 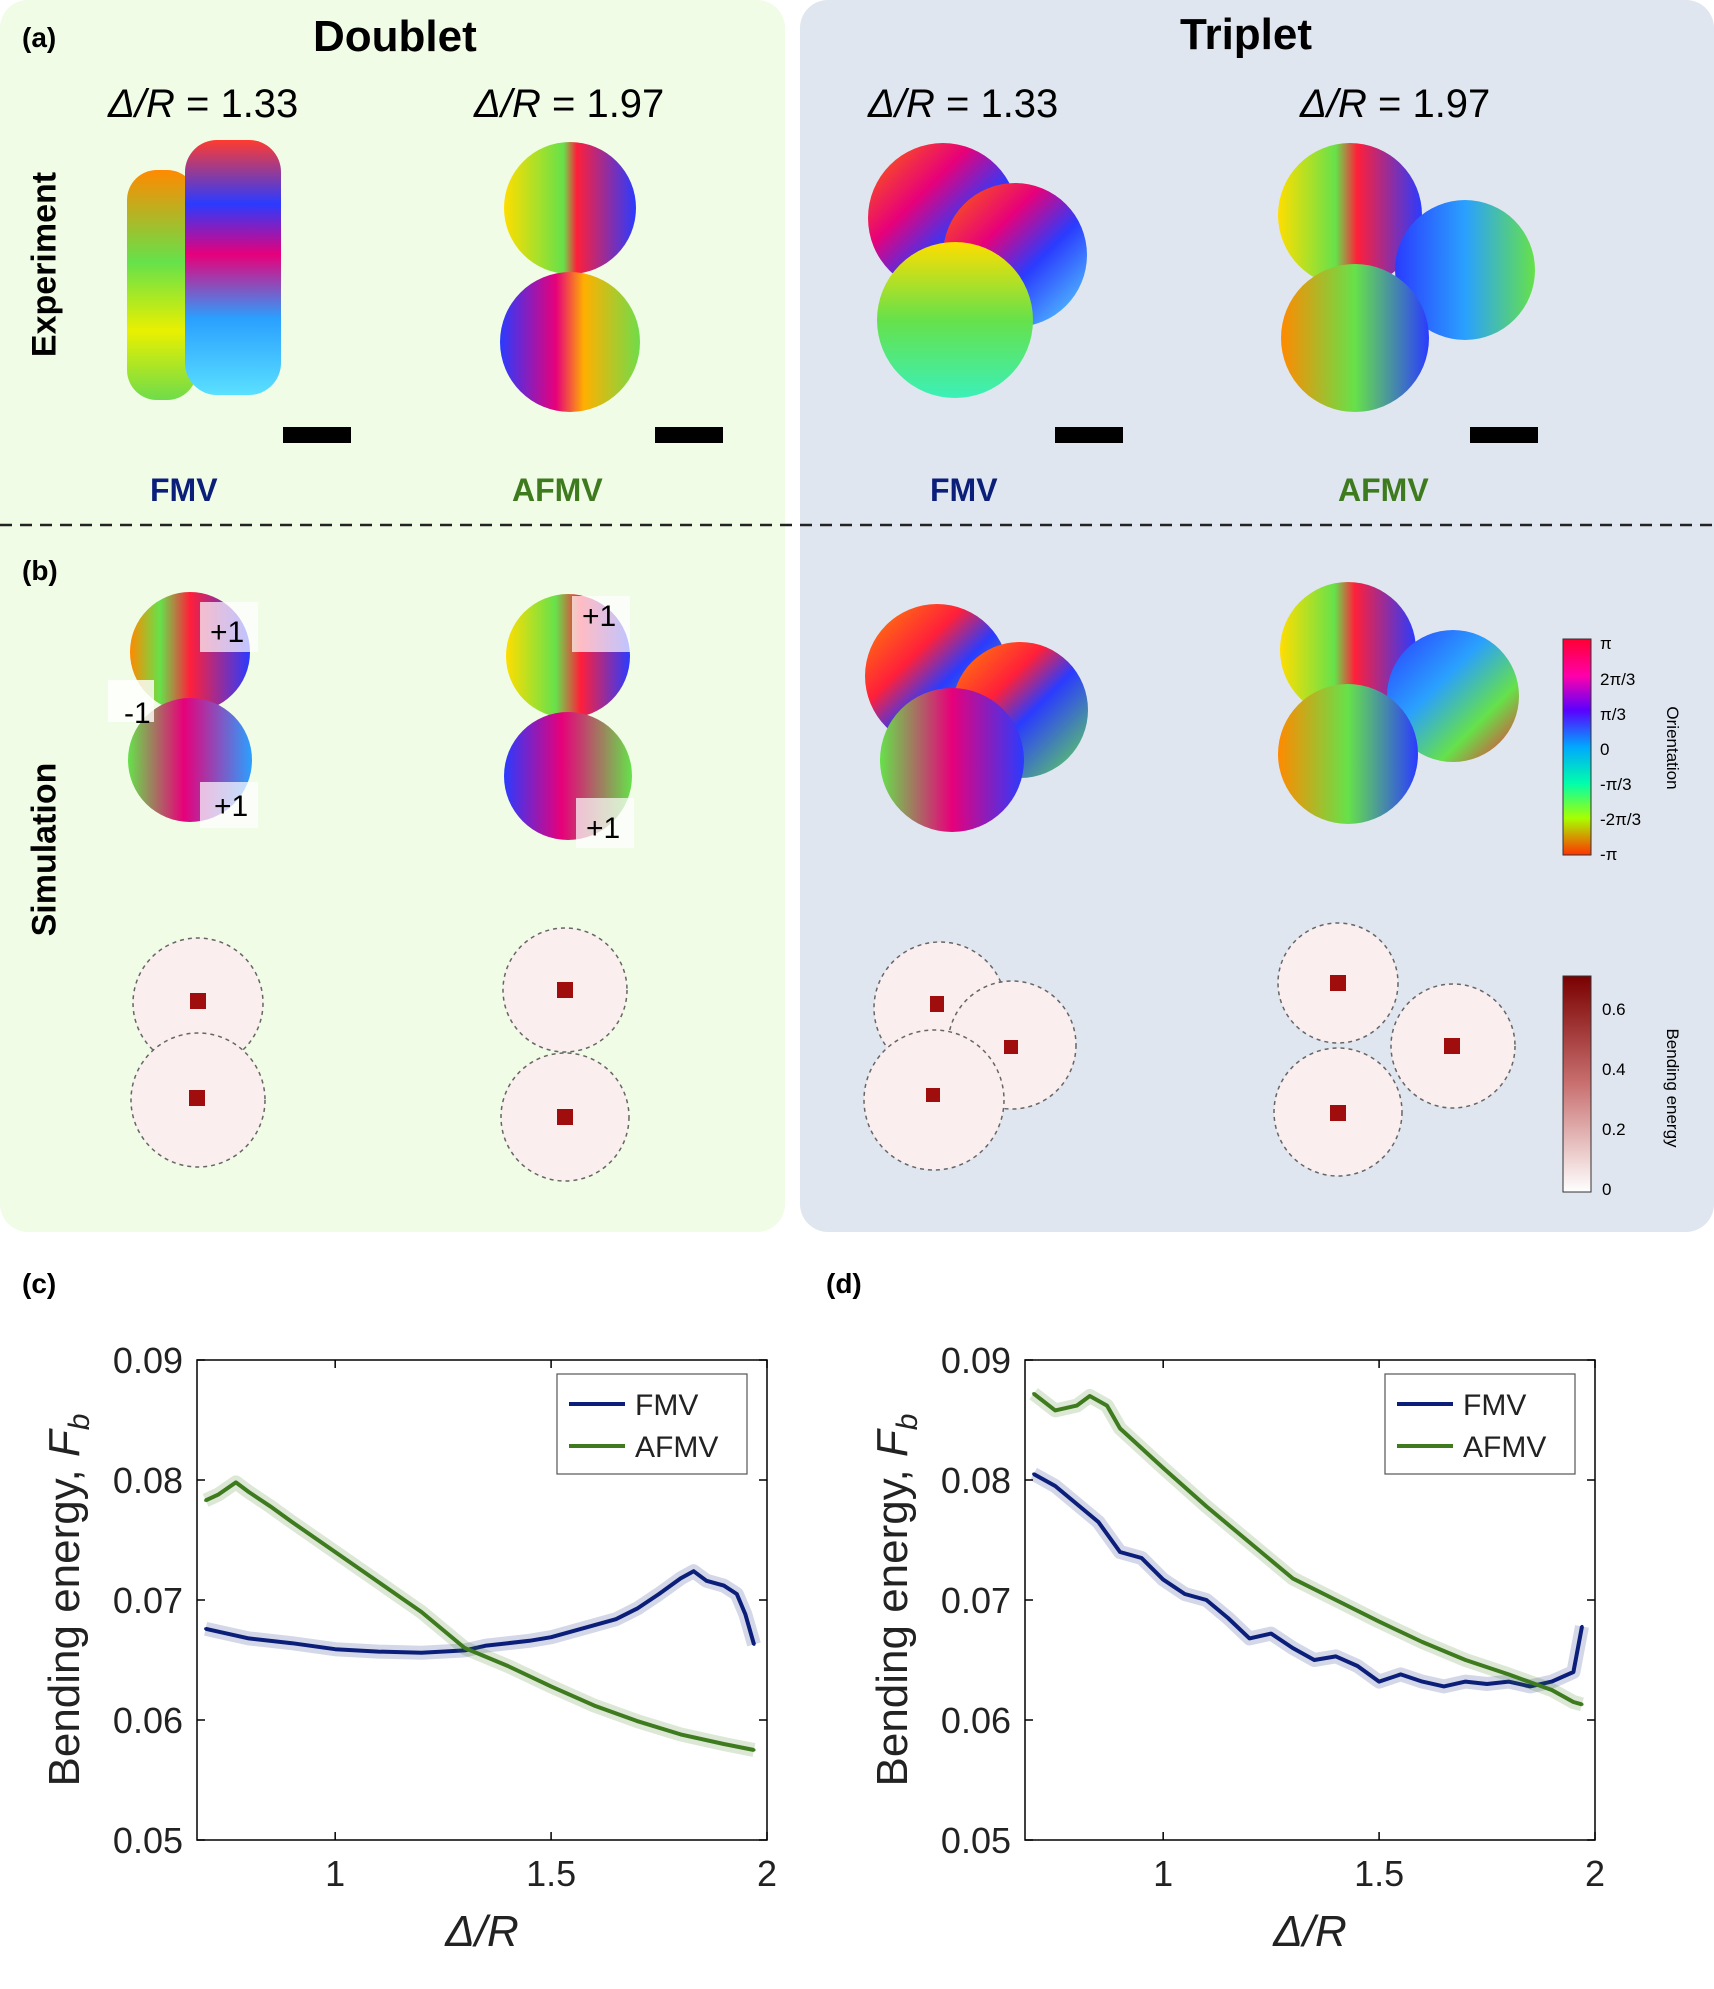 What do you see at coordinates (44, 849) in the screenshot?
I see `row-label-simulation: Simulation` at bounding box center [44, 849].